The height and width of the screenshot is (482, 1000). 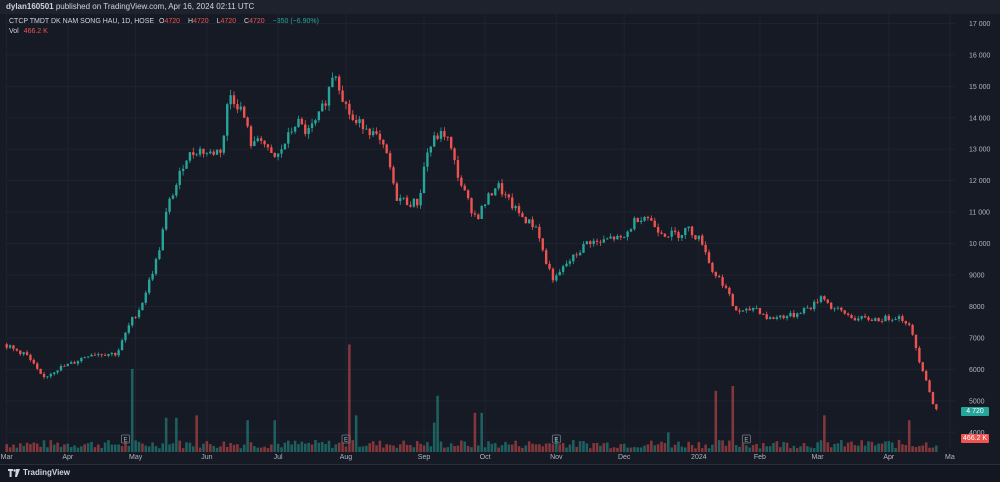 I want to click on low-label: L, so click(x=218, y=21).